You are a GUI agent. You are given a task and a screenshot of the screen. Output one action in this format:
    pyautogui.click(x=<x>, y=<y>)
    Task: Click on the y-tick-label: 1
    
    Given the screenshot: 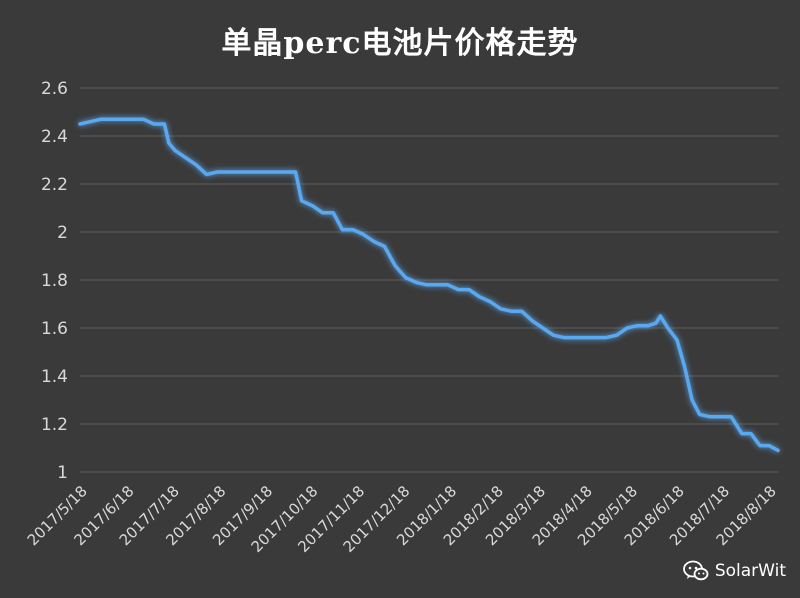 What is the action you would take?
    pyautogui.click(x=62, y=473)
    